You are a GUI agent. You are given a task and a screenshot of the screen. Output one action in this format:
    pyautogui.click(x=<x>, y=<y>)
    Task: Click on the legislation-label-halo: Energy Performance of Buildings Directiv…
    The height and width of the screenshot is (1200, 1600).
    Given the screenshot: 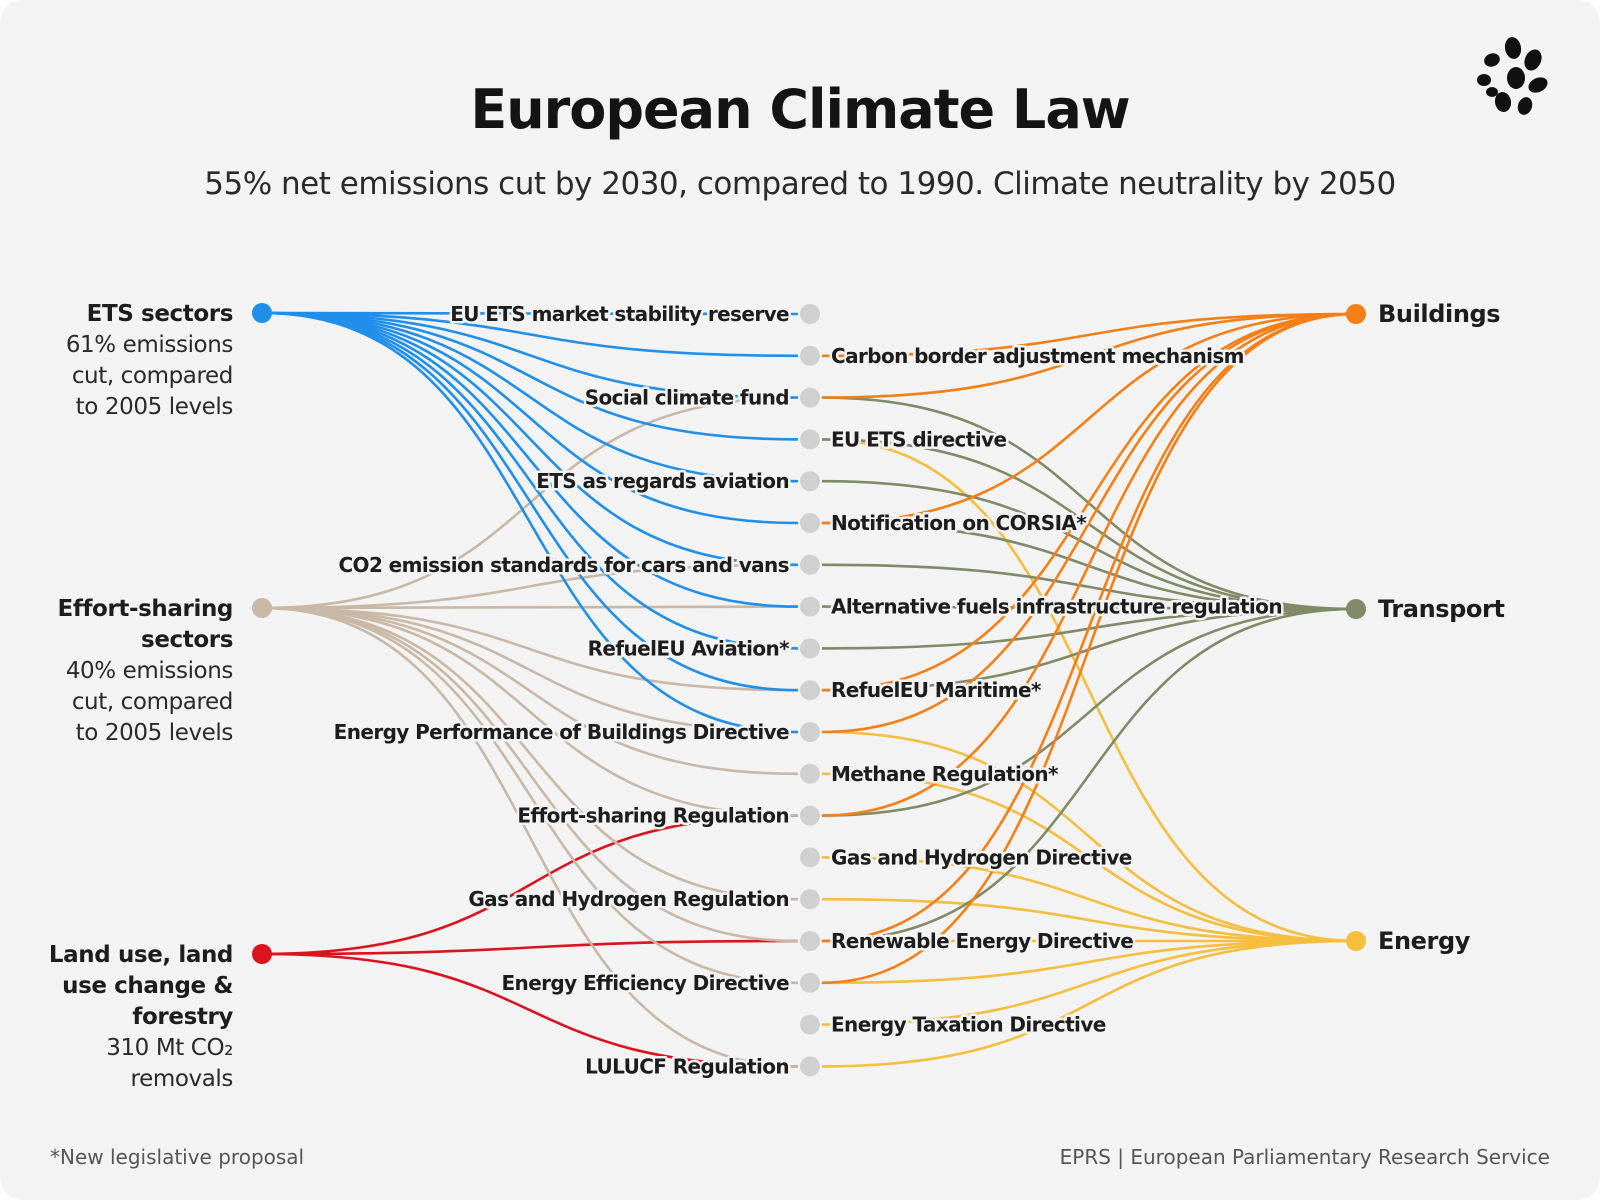 What is the action you would take?
    pyautogui.click(x=561, y=732)
    